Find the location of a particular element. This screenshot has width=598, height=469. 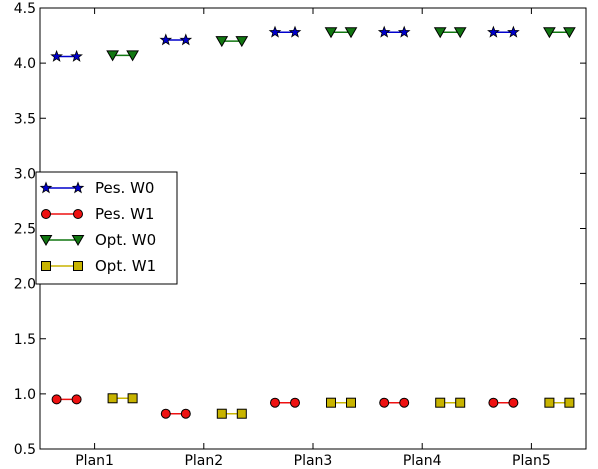

y-tick-label: 0.5 is located at coordinates (25, 450).